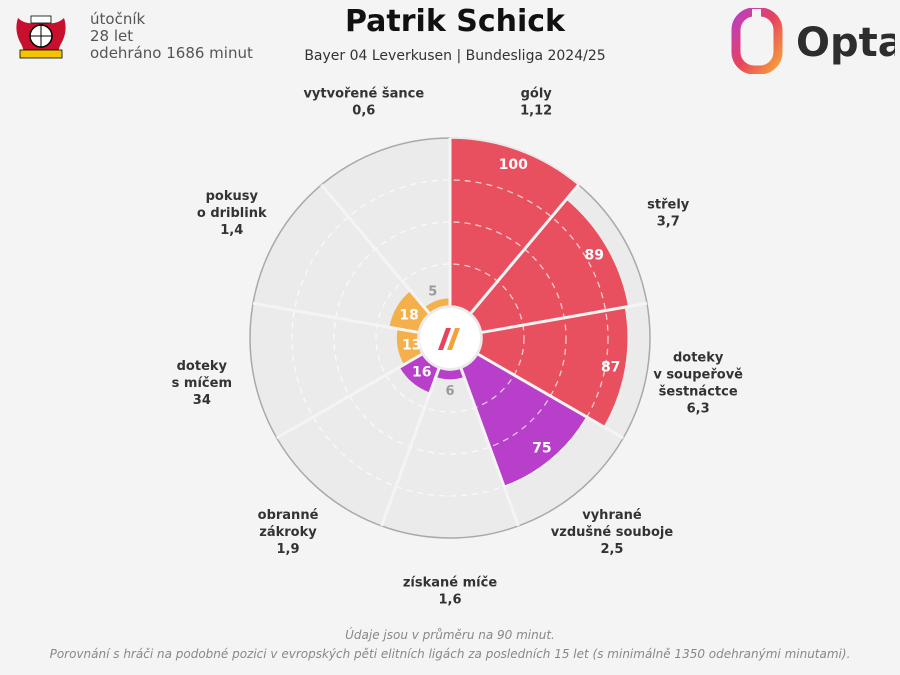  Describe the element at coordinates (536, 103) in the screenshot. I see `category-label-0: góly 1,12` at that location.